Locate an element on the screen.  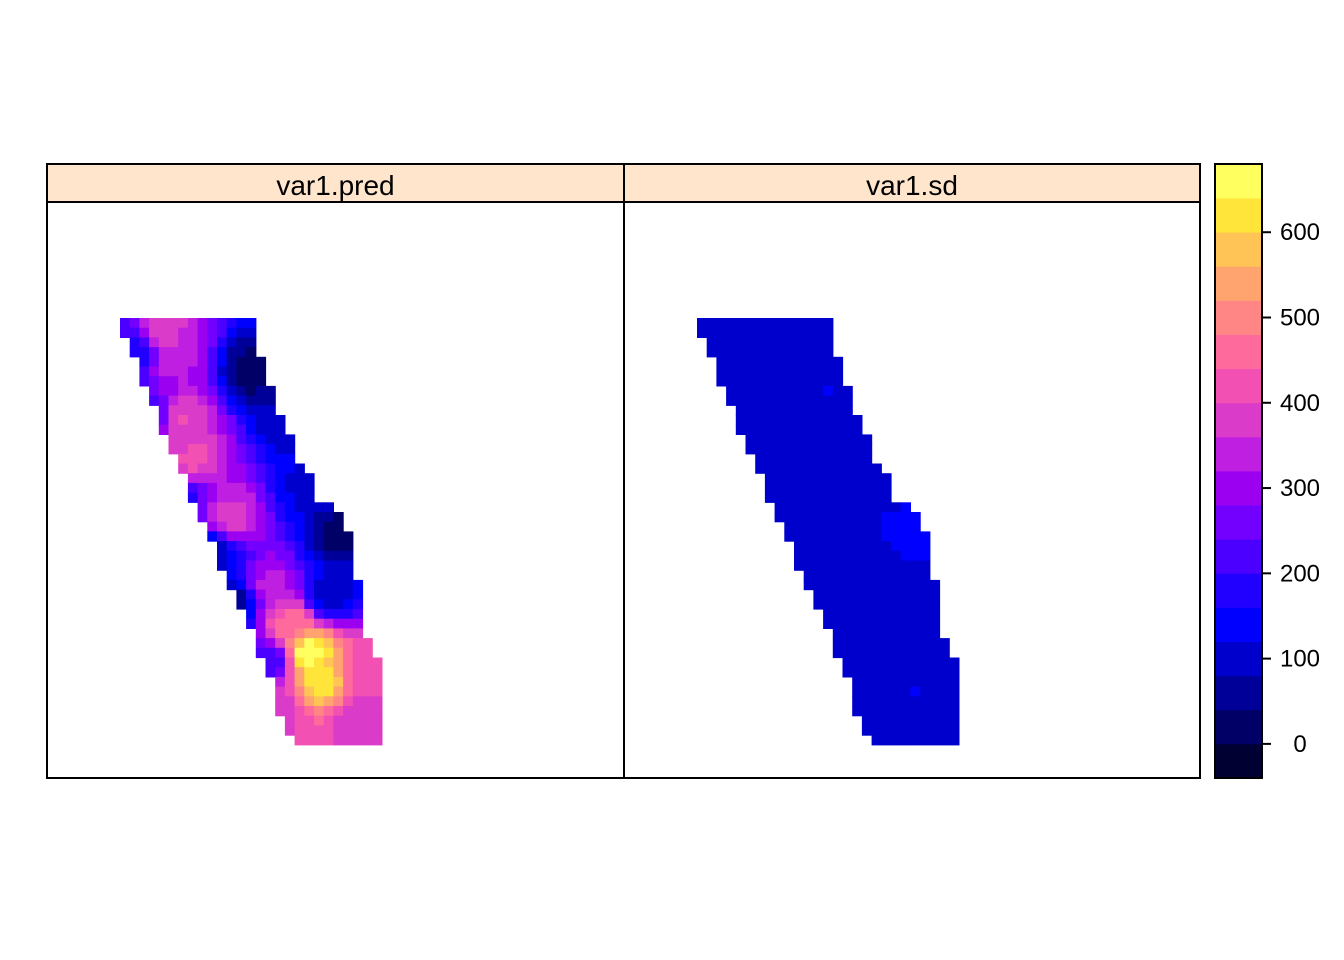
heatmap-pred is located at coordinates (251, 532).